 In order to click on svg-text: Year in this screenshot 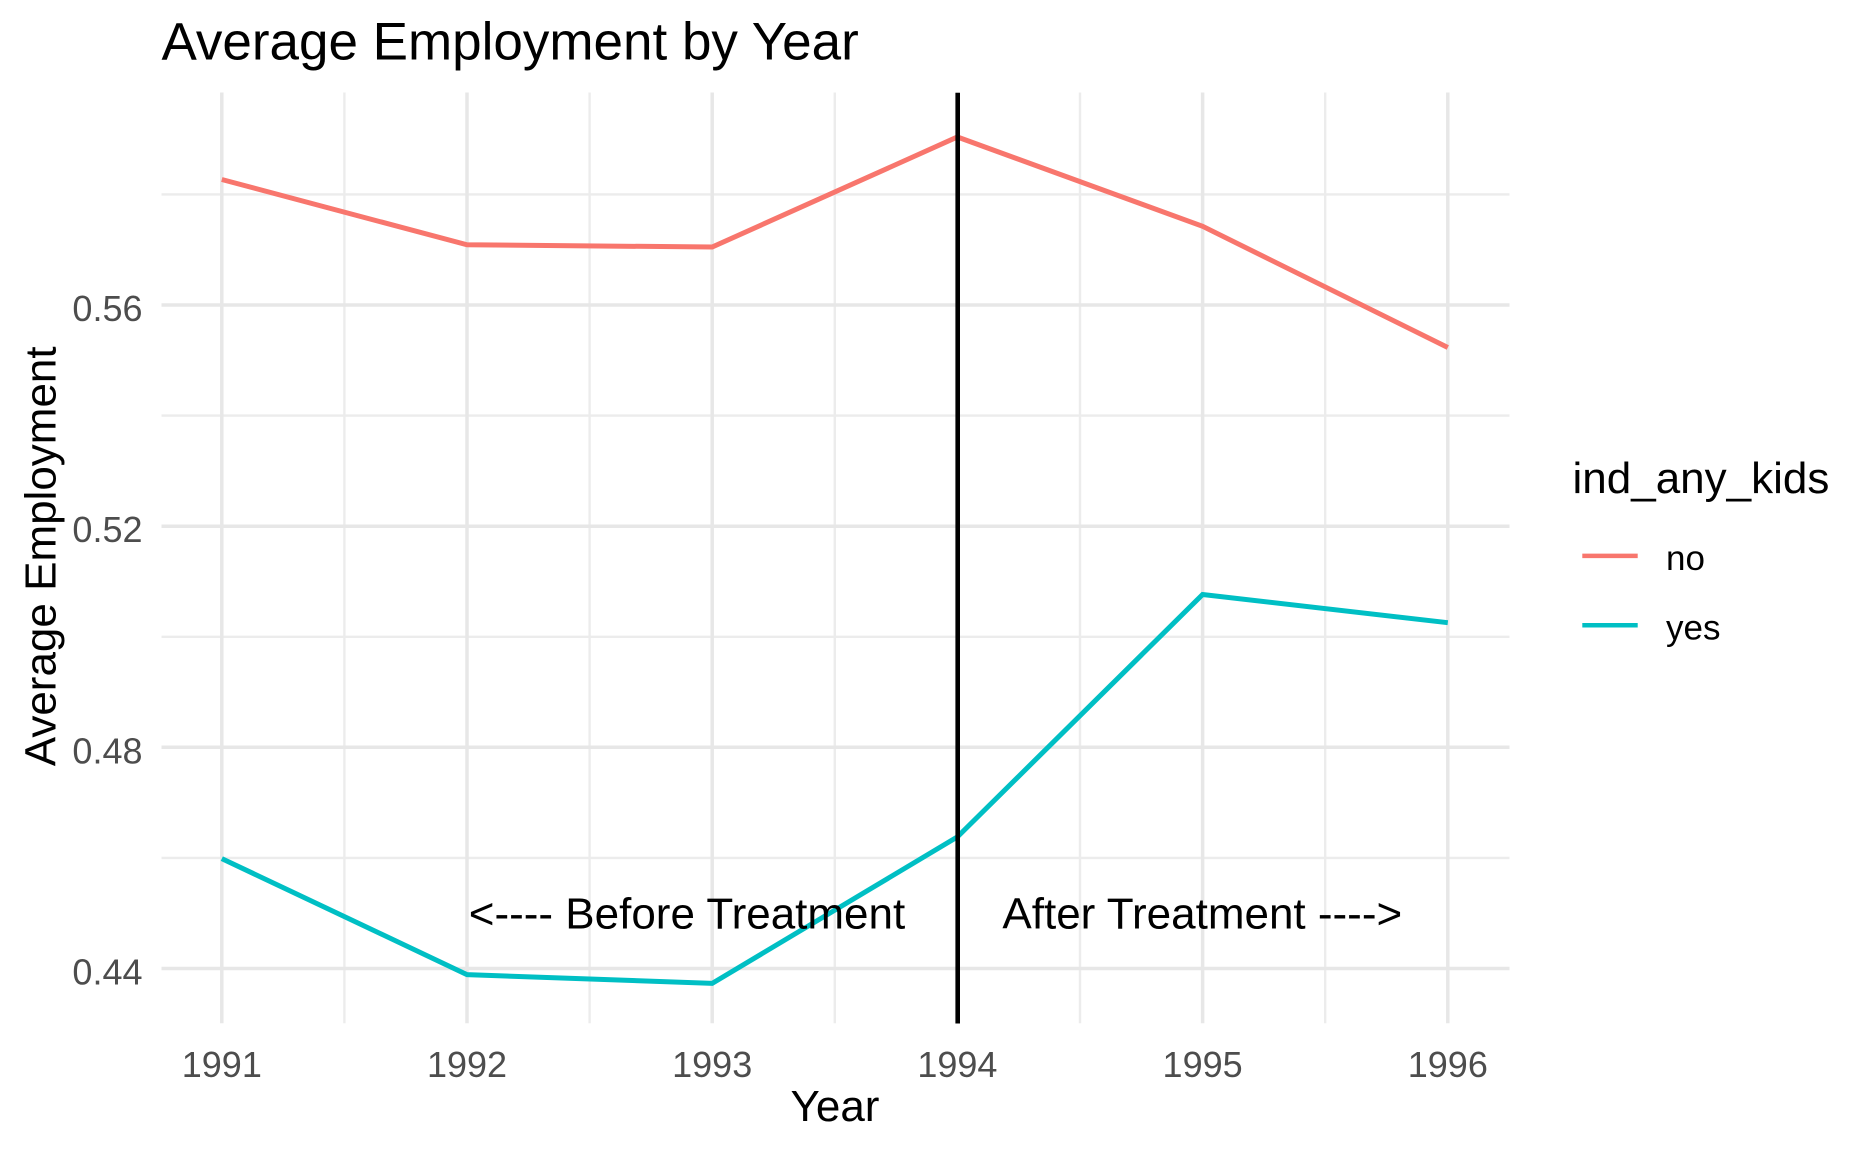, I will do `click(835, 1106)`.